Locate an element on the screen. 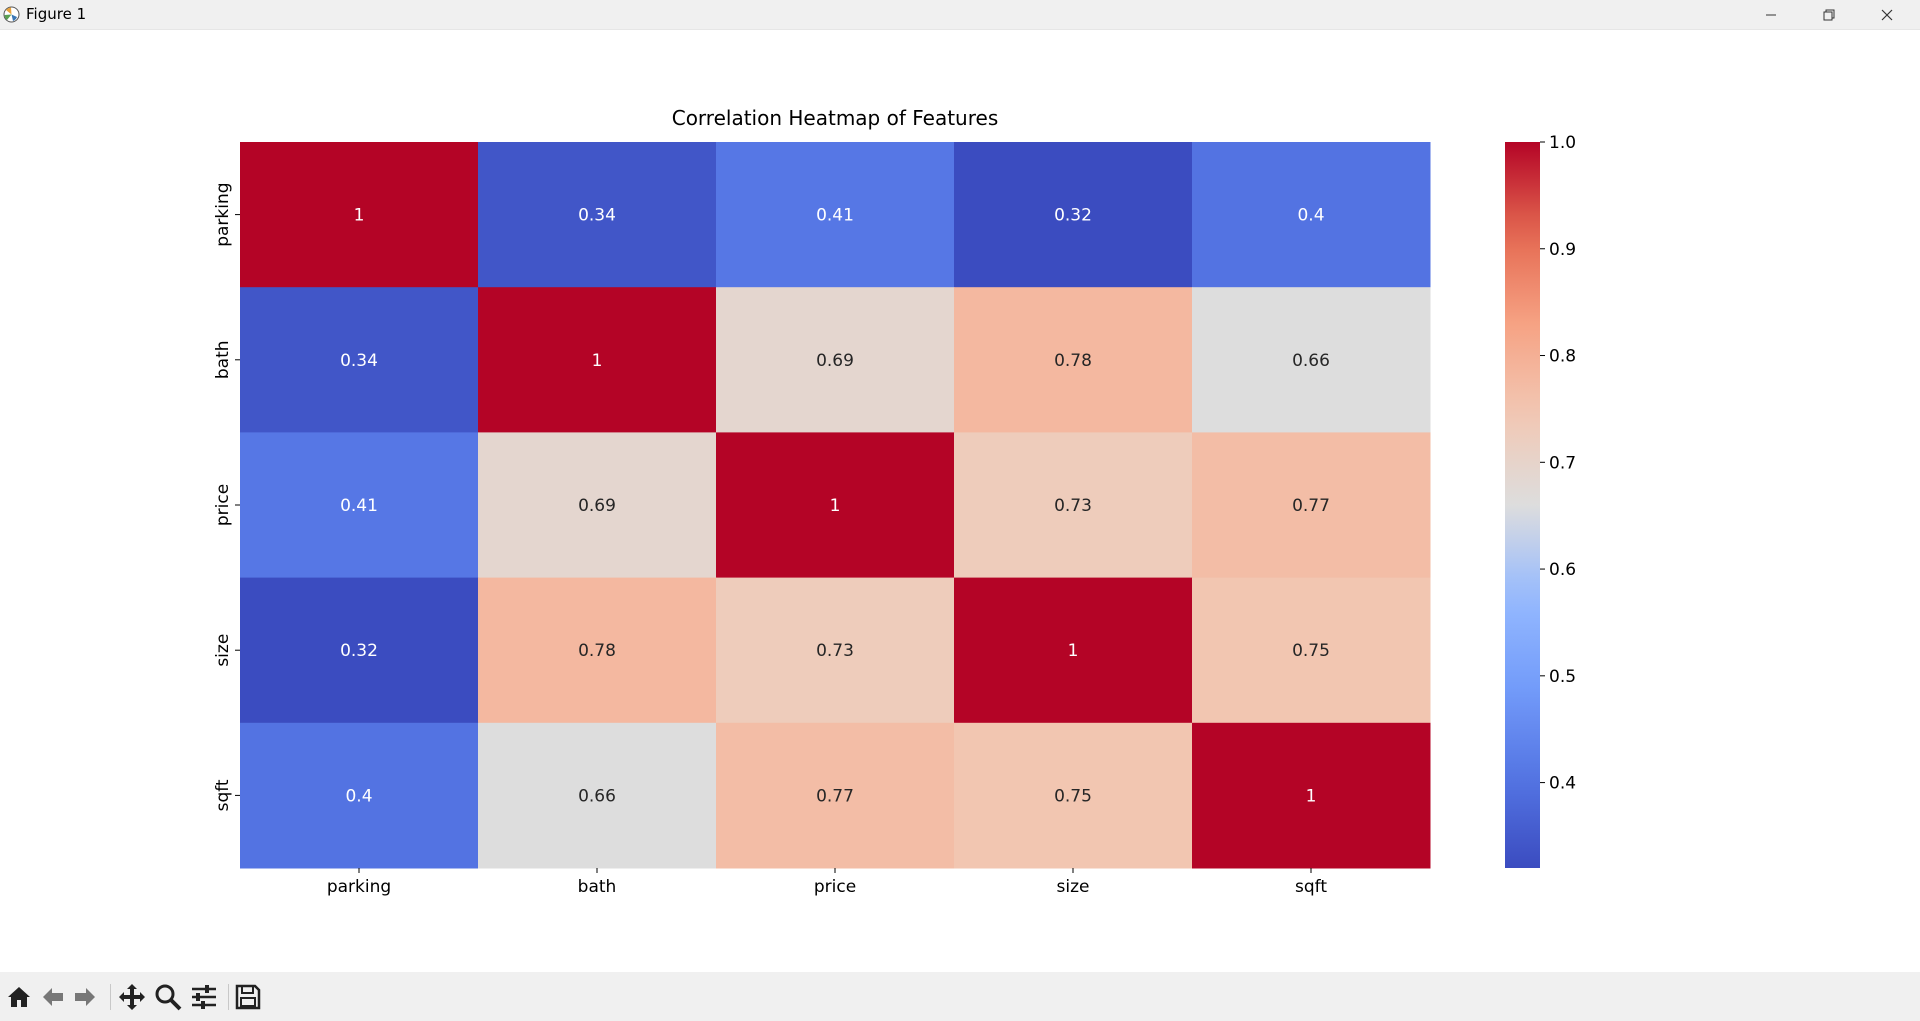 Image resolution: width=1920 pixels, height=1021 pixels. minimize-icon is located at coordinates (1771, 14).